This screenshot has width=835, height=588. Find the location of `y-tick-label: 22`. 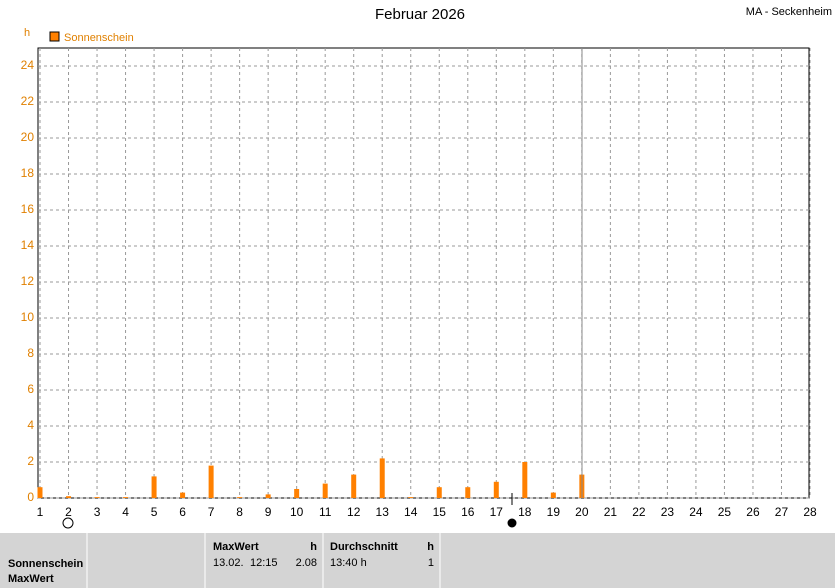

y-tick-label: 22 is located at coordinates (28, 101).